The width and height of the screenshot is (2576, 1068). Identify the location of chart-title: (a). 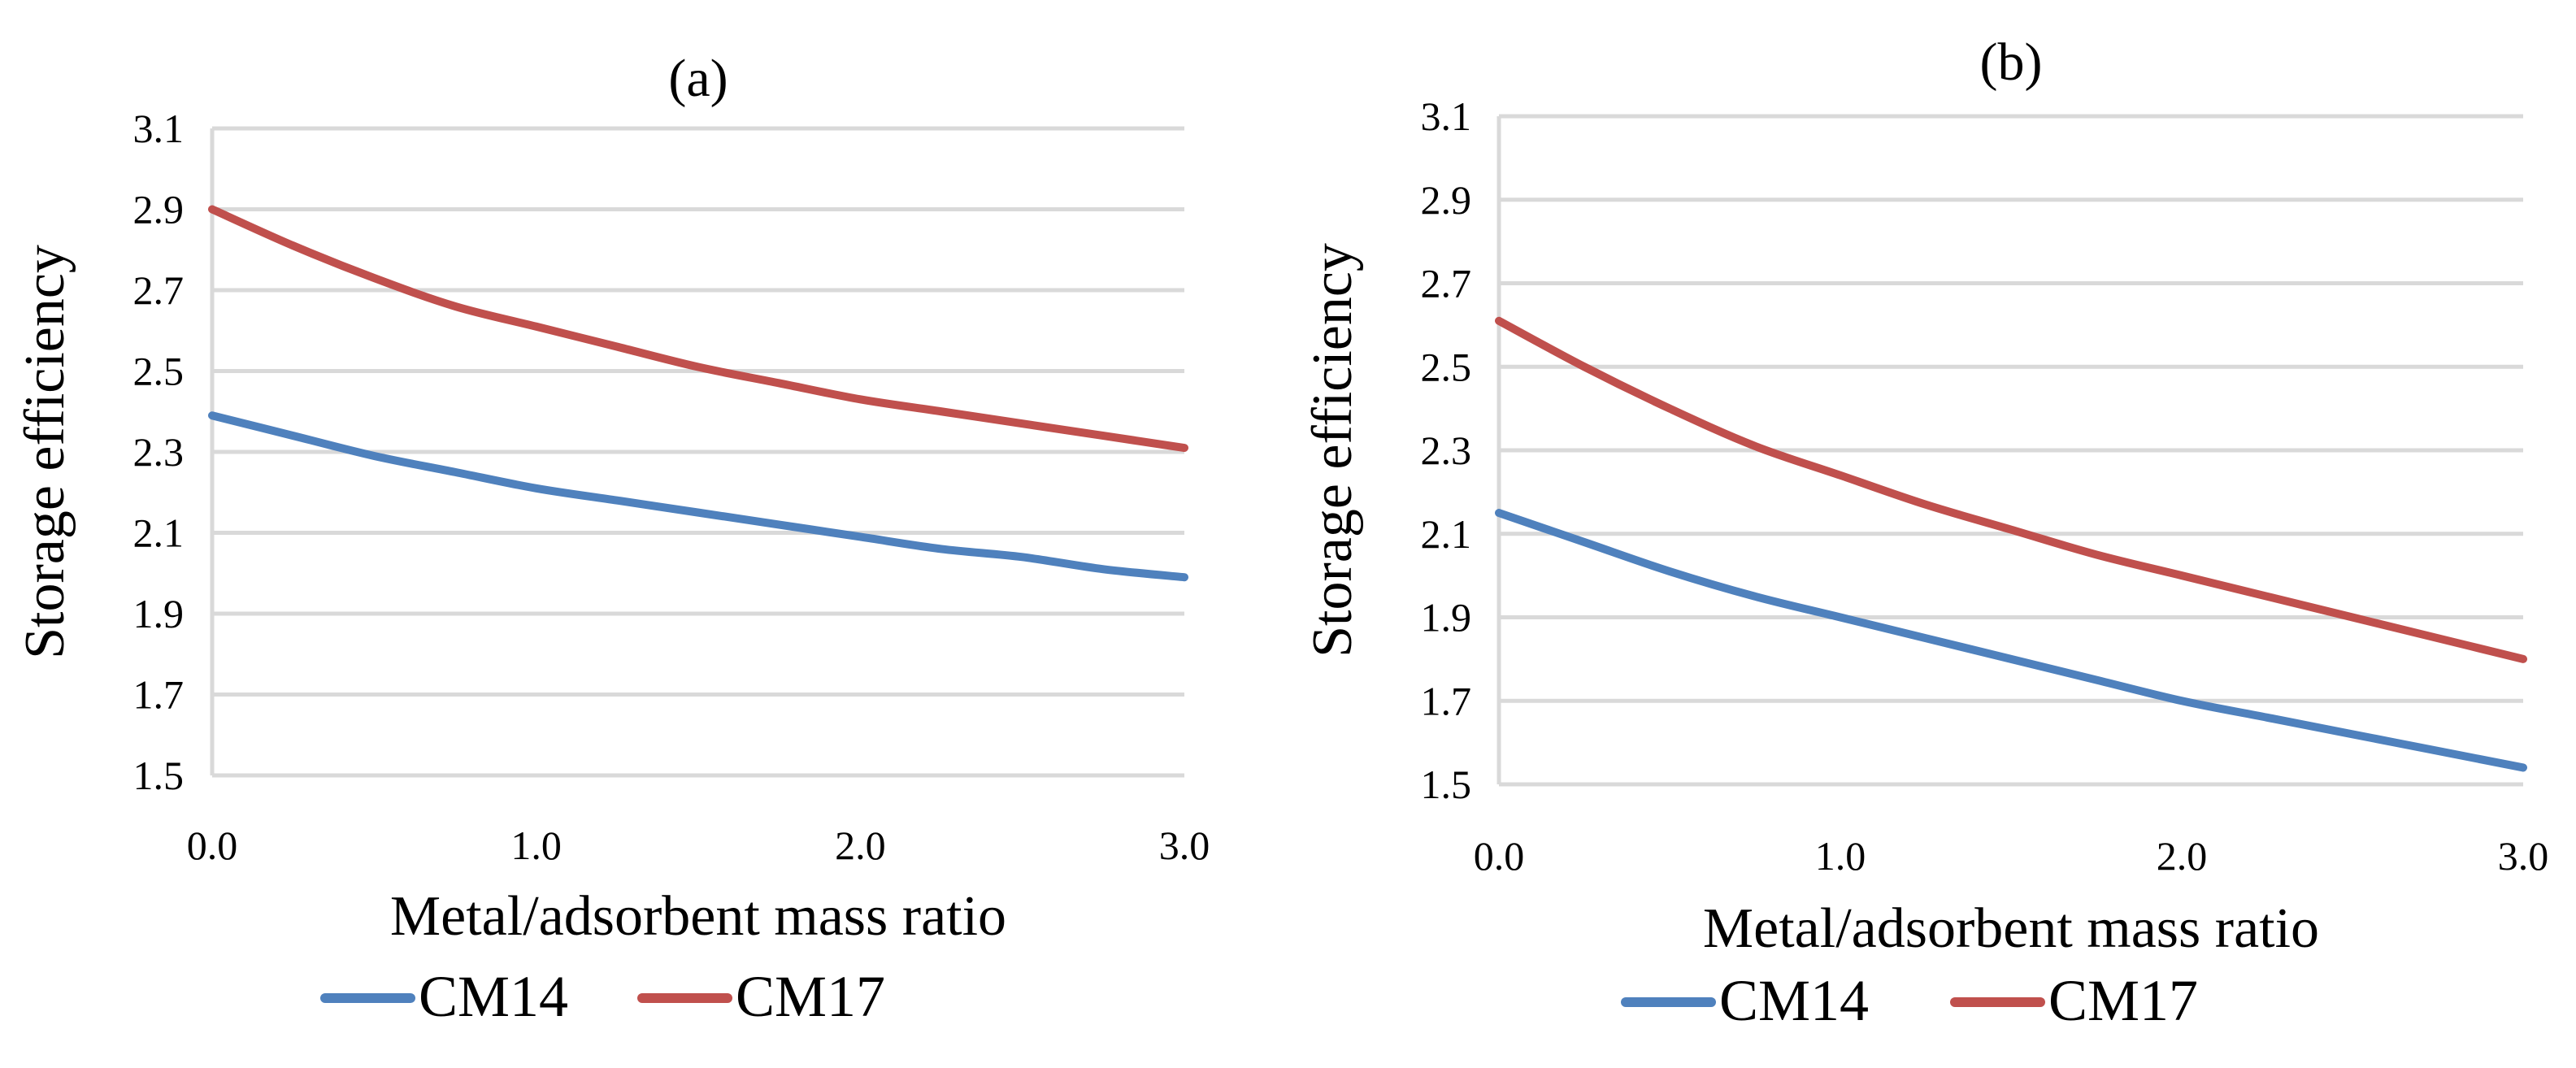
(698, 78).